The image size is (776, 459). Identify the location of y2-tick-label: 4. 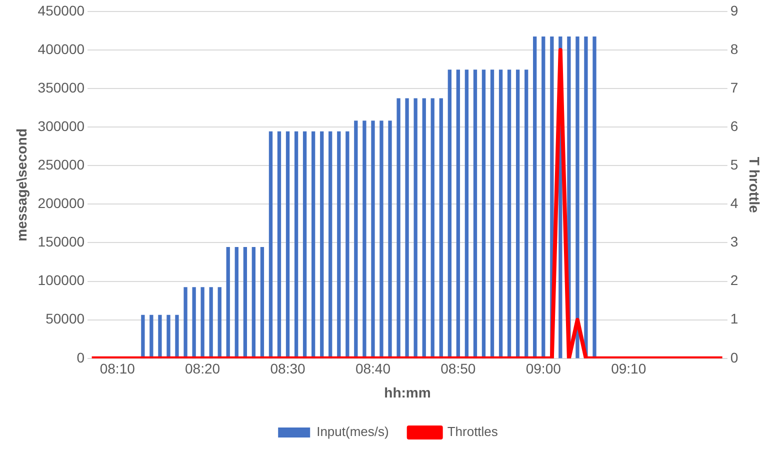
(734, 203).